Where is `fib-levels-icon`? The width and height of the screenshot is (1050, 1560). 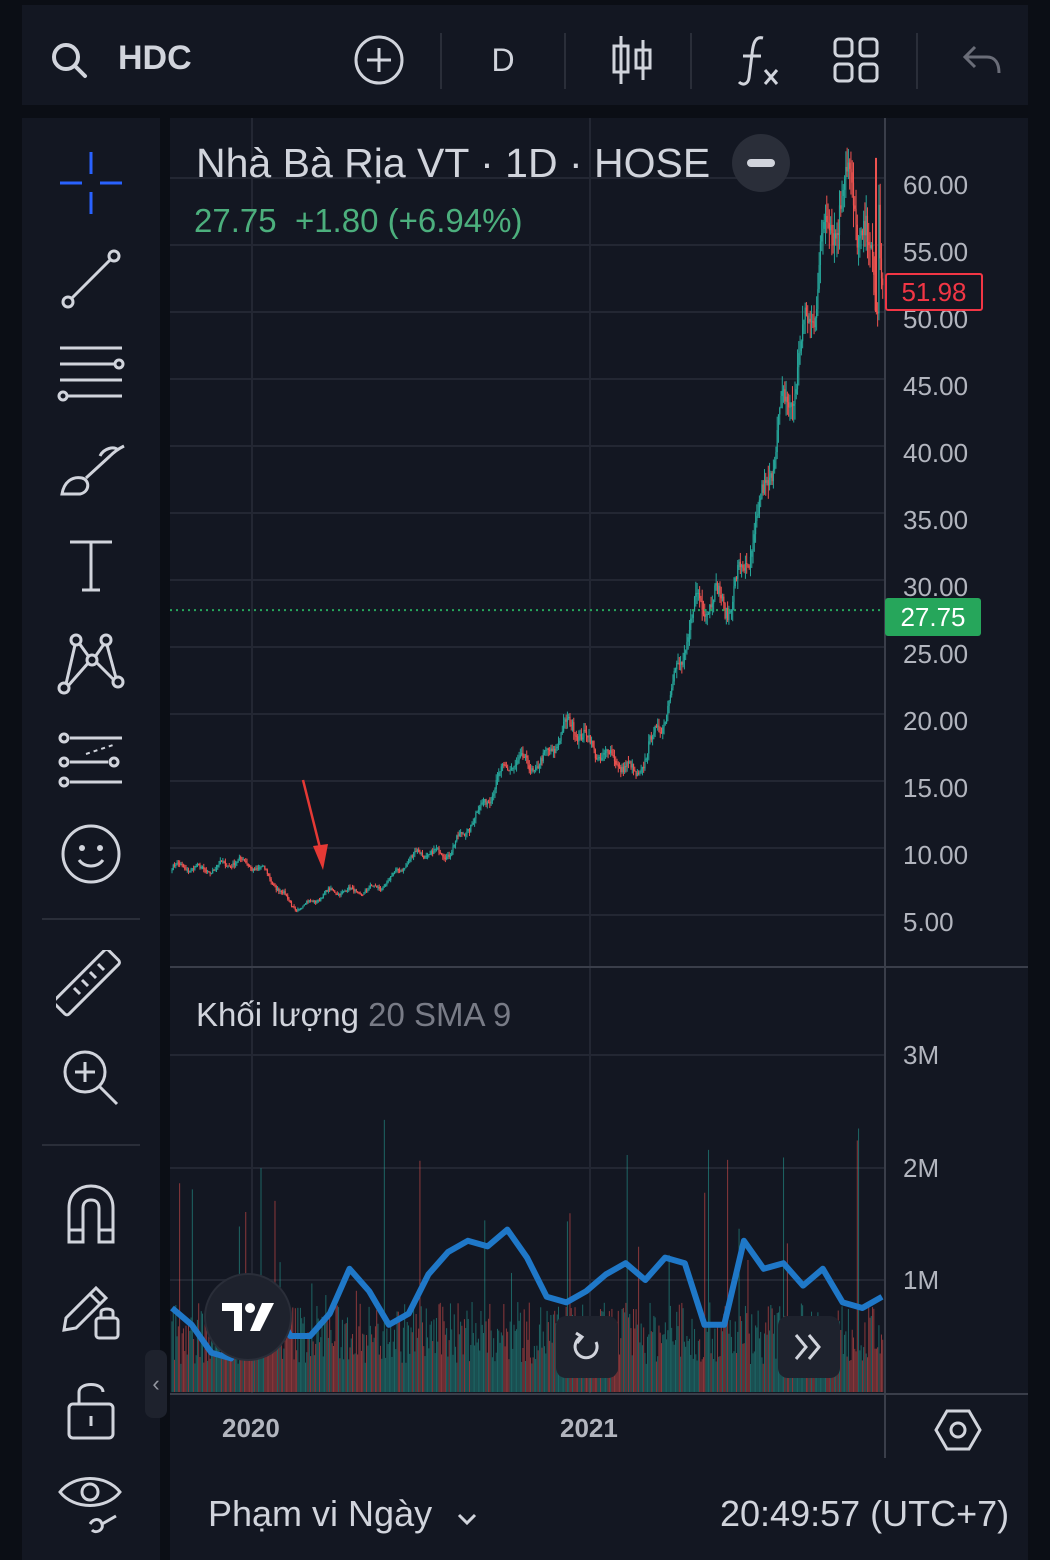
fib-levels-icon is located at coordinates (91, 373).